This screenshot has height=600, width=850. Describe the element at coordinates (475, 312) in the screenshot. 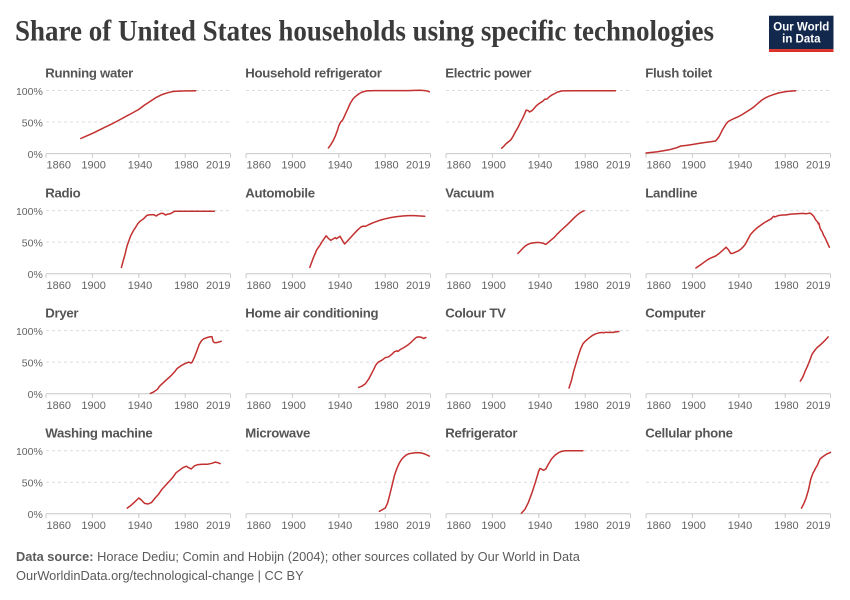

I see `svg-text: Colour TV` at that location.